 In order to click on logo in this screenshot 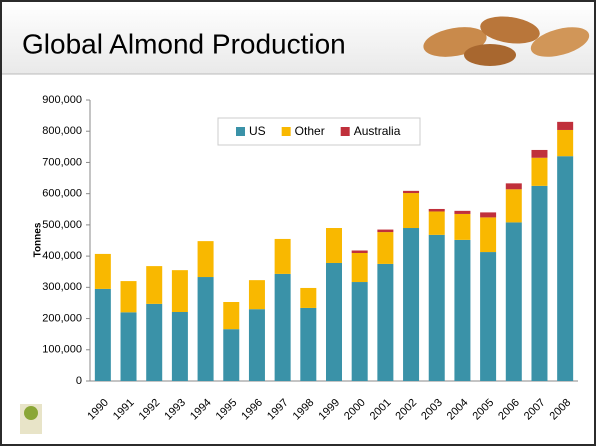, I will do `click(31, 419)`.